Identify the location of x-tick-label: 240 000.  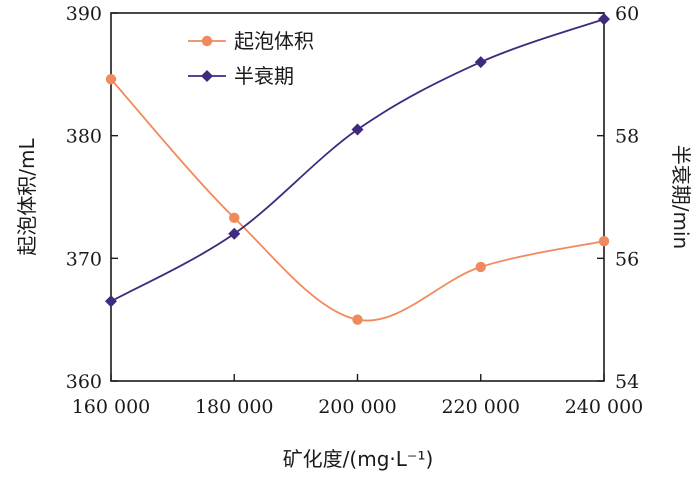
(604, 407).